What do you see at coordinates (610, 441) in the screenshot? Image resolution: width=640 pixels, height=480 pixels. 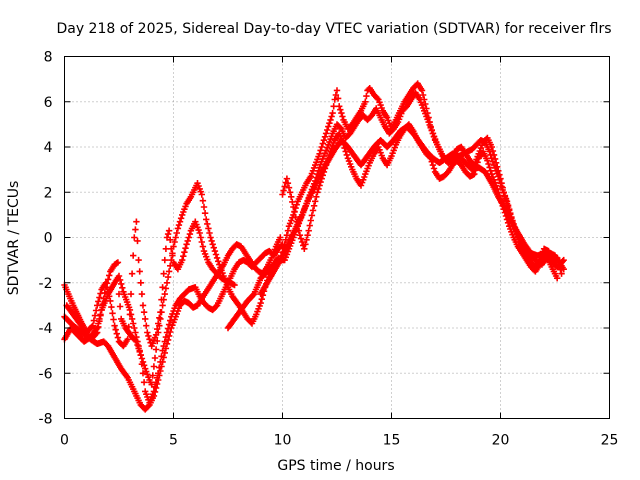 I see `x-tick-label: 25` at bounding box center [610, 441].